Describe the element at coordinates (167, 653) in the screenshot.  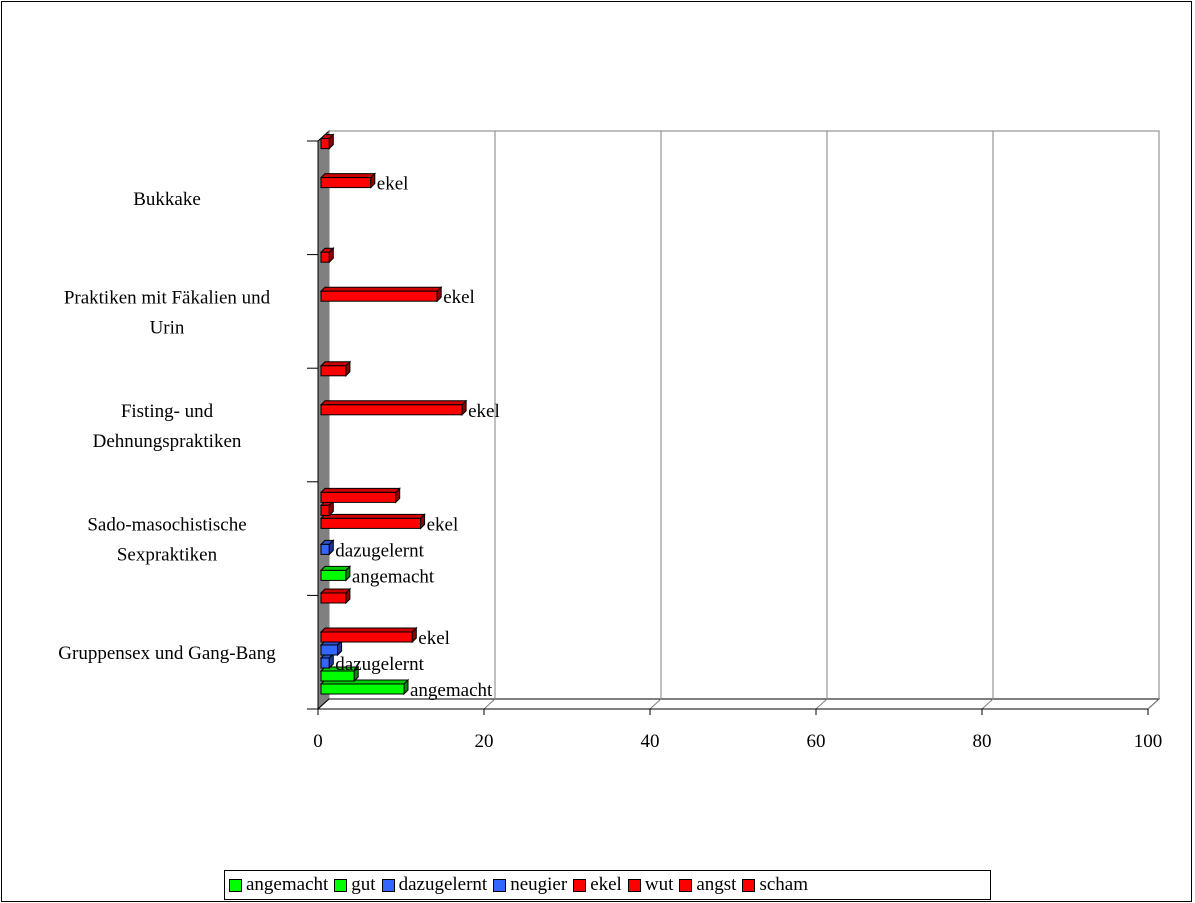
I see `category-label: Gruppensex und Gang-Bang` at that location.